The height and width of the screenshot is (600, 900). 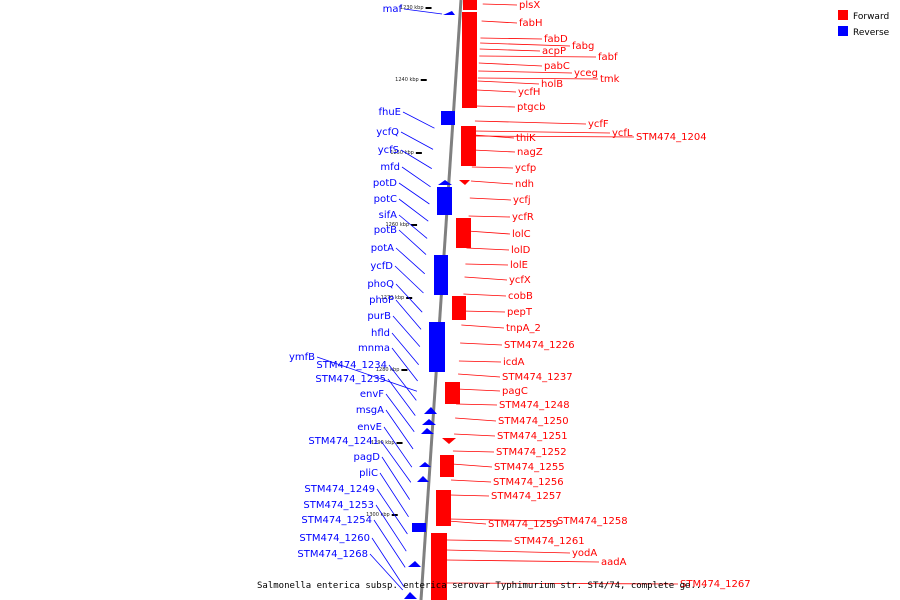 I want to click on forward-gene-label: ptgcb, so click(x=531, y=107).